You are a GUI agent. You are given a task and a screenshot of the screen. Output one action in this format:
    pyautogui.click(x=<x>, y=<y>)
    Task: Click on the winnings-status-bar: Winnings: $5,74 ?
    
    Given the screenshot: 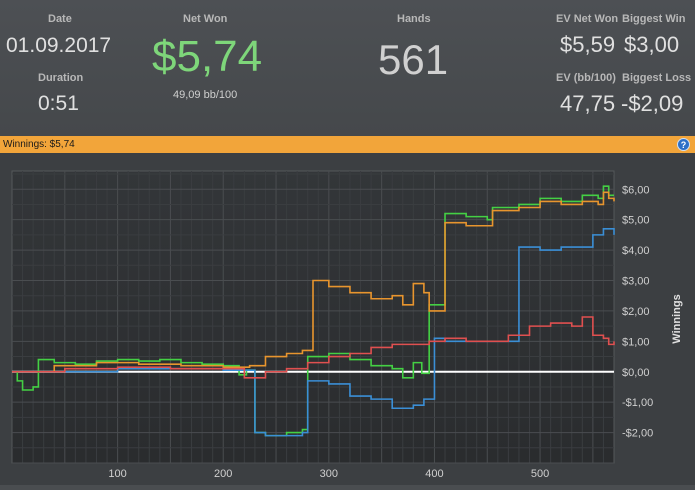 What is the action you would take?
    pyautogui.click(x=347, y=144)
    